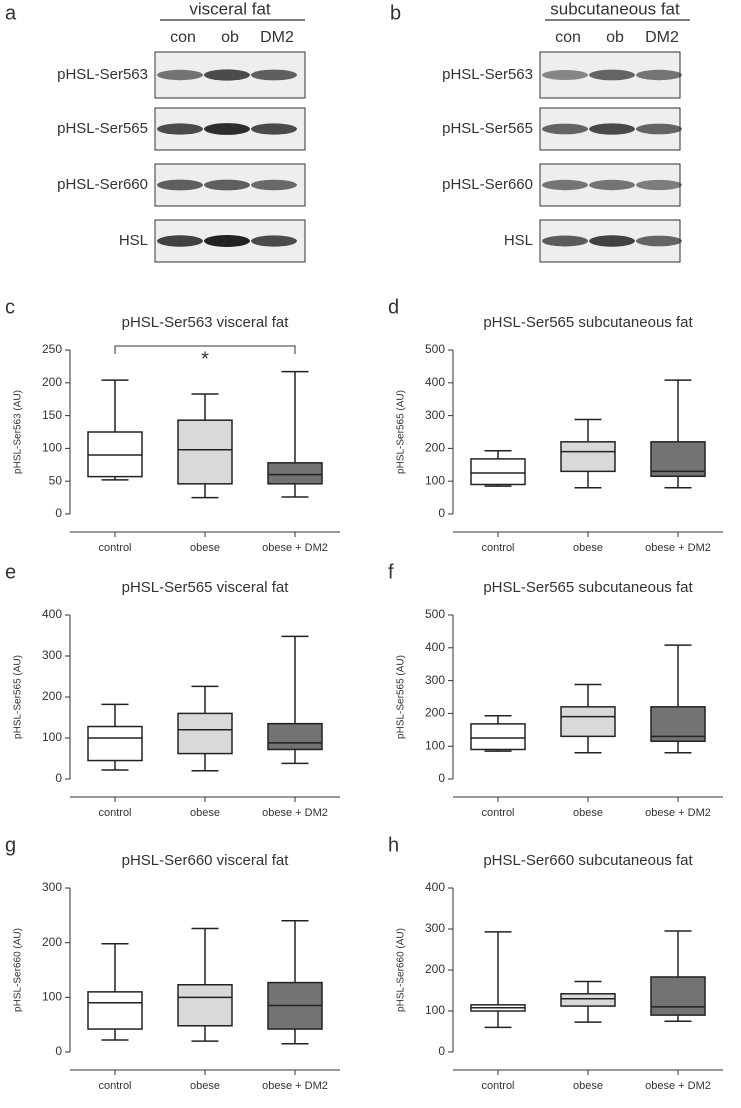 The width and height of the screenshot is (741, 1108). Describe the element at coordinates (52, 415) in the screenshot. I see `y-tick-label: 150` at that location.